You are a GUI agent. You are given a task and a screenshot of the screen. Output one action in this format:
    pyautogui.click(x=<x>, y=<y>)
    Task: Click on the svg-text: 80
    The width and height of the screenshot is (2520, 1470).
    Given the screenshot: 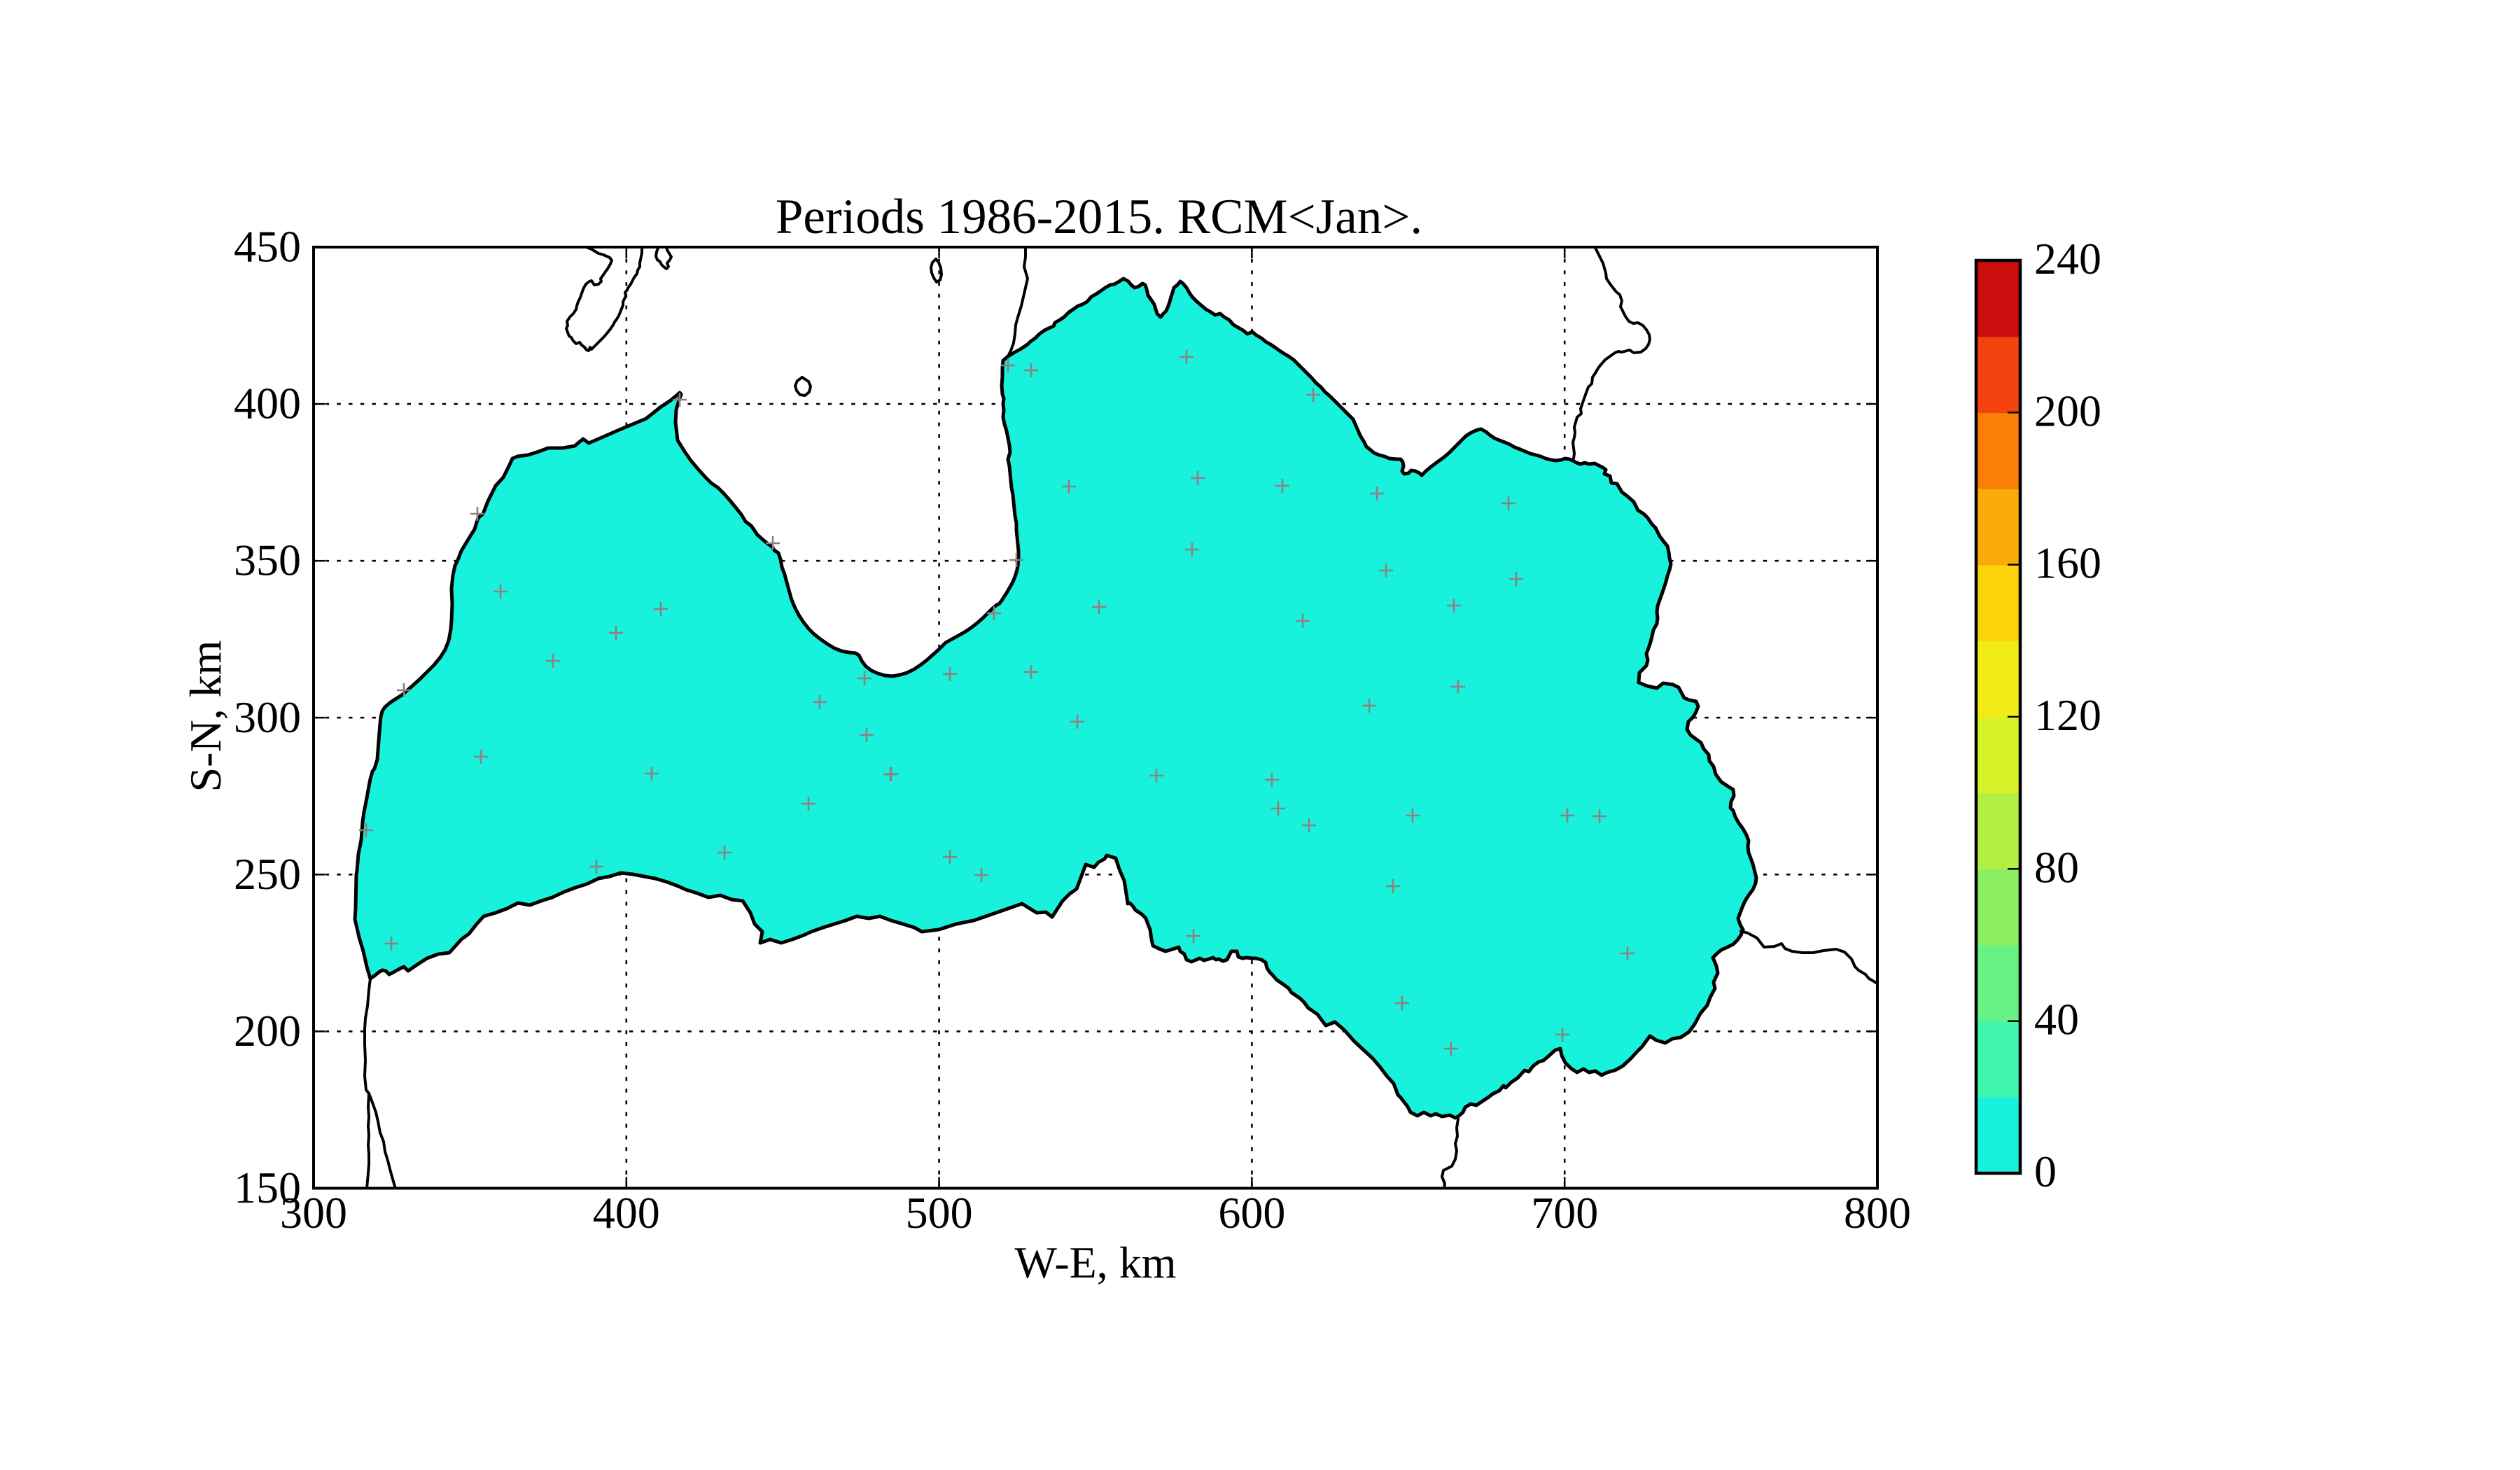 What is the action you would take?
    pyautogui.click(x=2056, y=867)
    